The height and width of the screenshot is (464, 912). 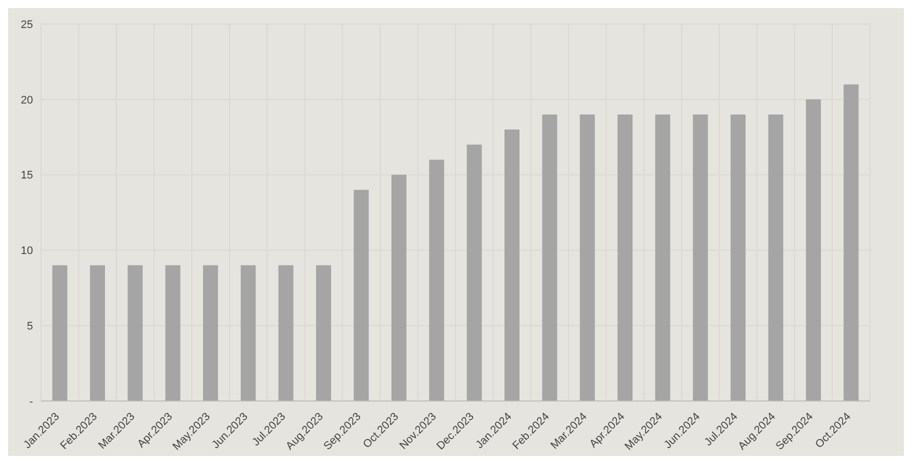 What do you see at coordinates (26, 24) in the screenshot?
I see `y-tick-label: 25` at bounding box center [26, 24].